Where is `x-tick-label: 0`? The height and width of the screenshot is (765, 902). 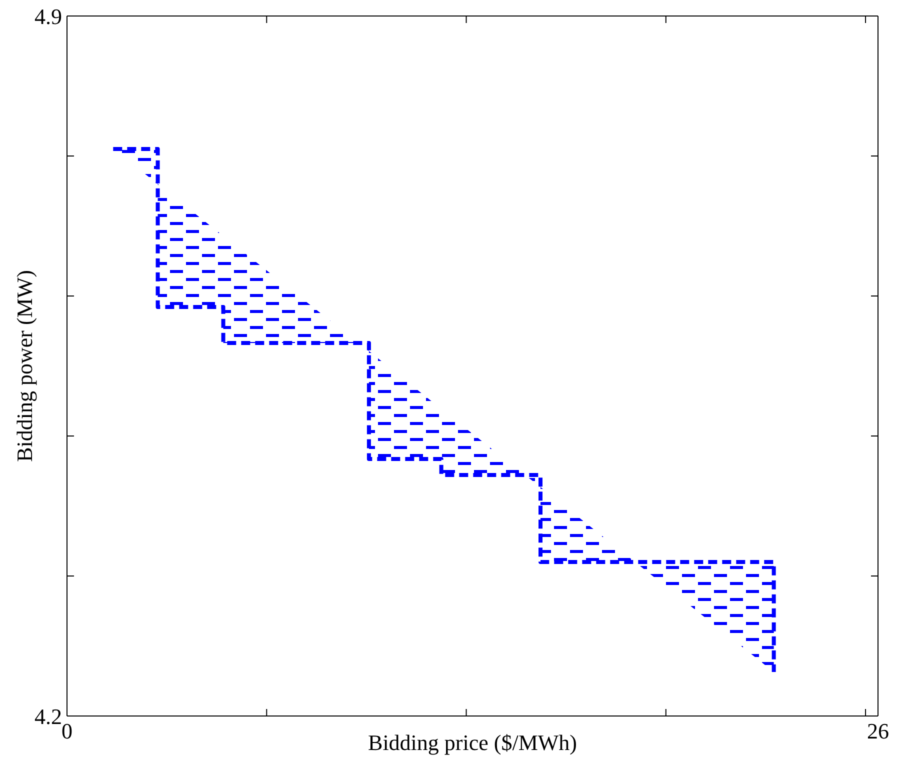
x-tick-label: 0 is located at coordinates (67, 731).